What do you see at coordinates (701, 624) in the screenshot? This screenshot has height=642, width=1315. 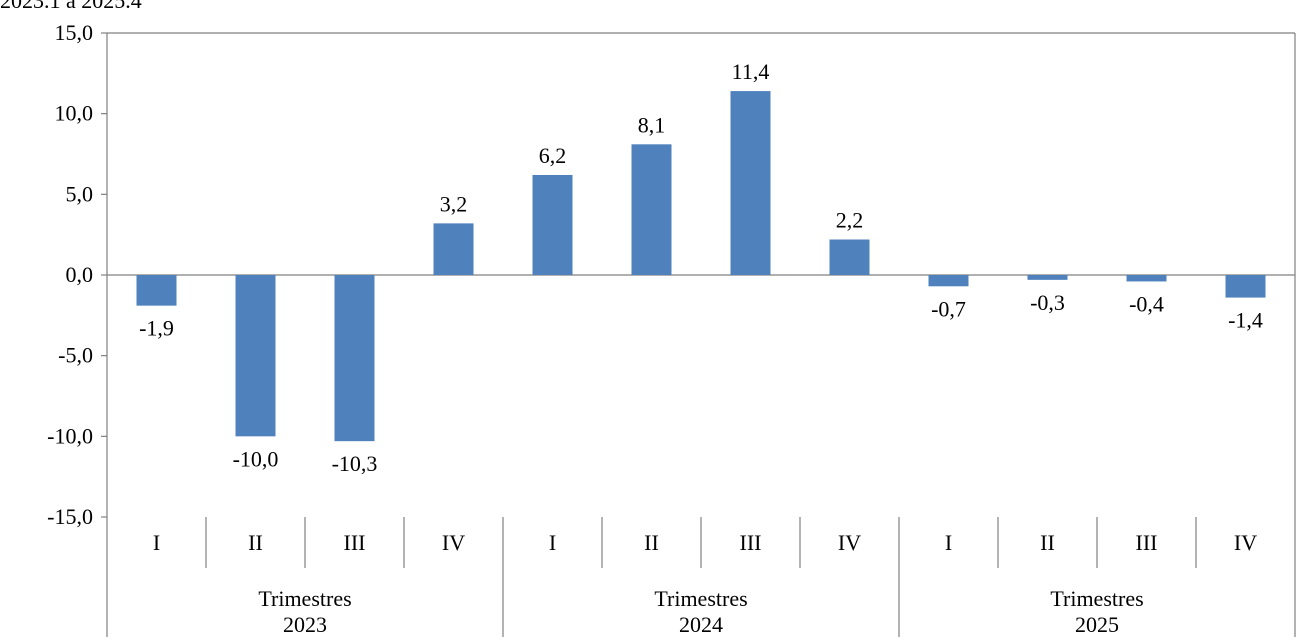 I see `group-label-line2: 2024` at bounding box center [701, 624].